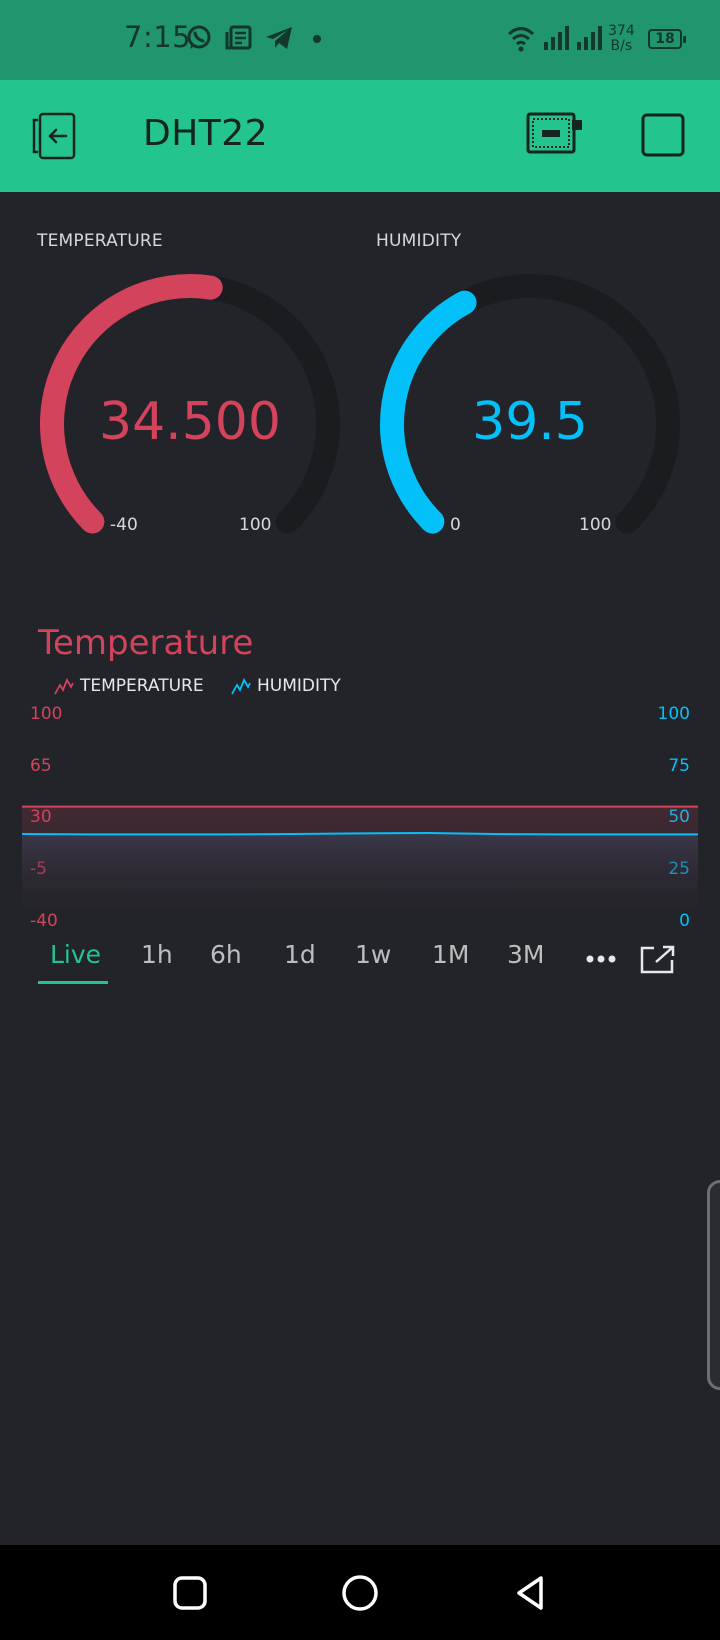 This screenshot has height=1640, width=720. I want to click on network-speed-value: 374, so click(621, 31).